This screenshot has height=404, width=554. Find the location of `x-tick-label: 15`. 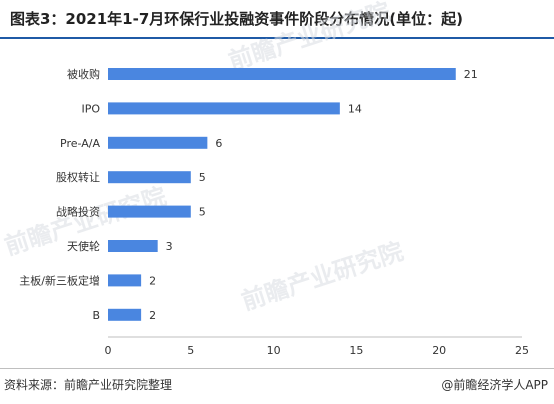

x-tick-label: 15 is located at coordinates (356, 350).